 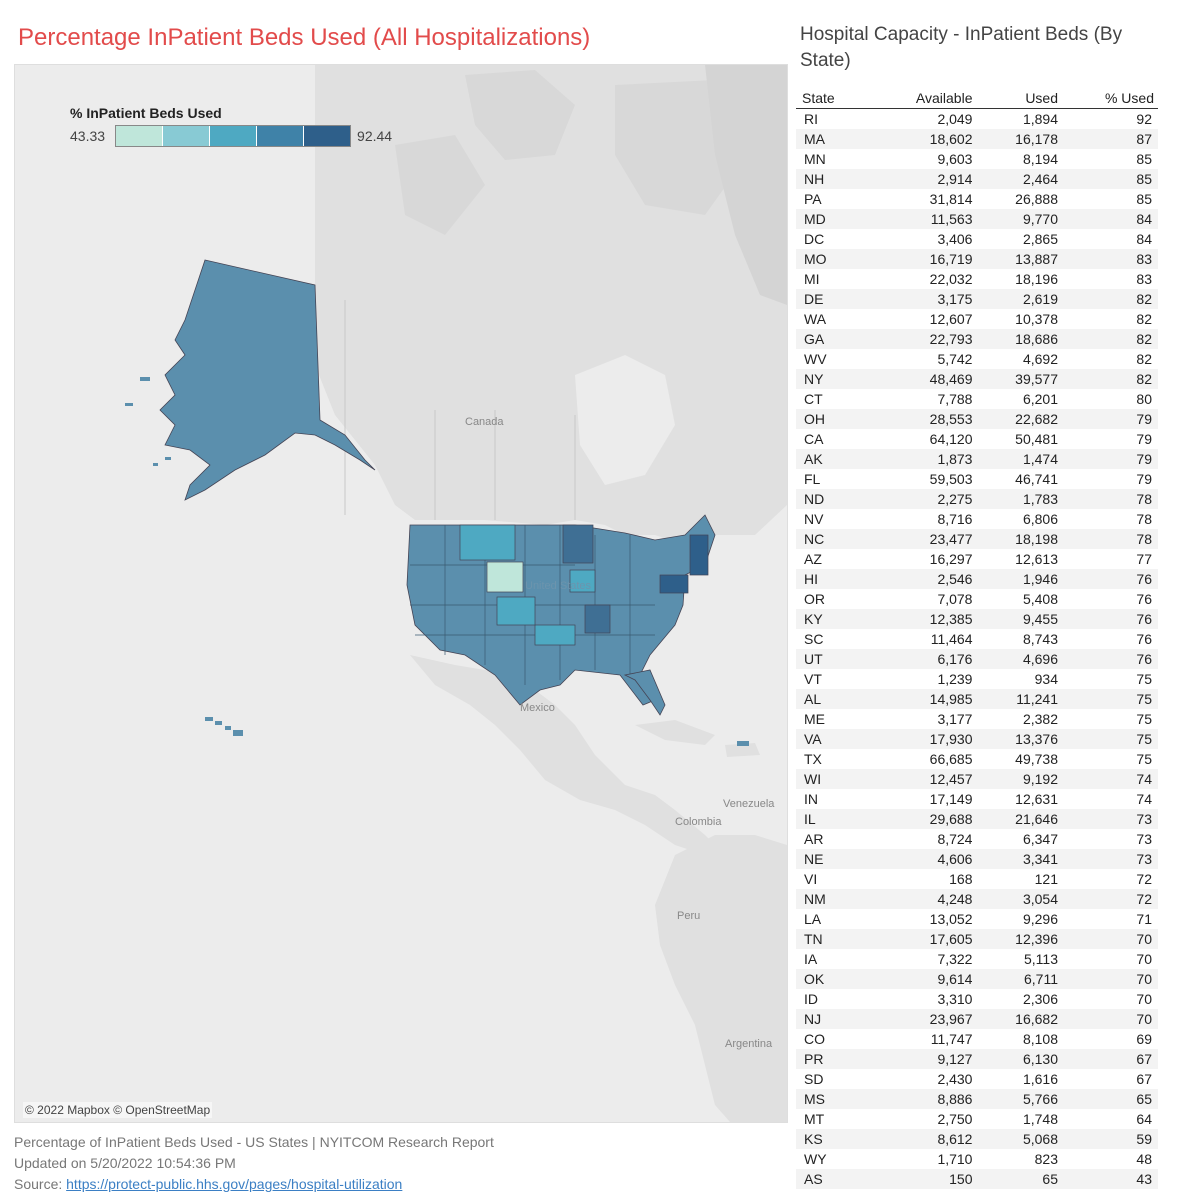 What do you see at coordinates (977, 339) in the screenshot?
I see `table-row: GA 22,793 18,686 82` at bounding box center [977, 339].